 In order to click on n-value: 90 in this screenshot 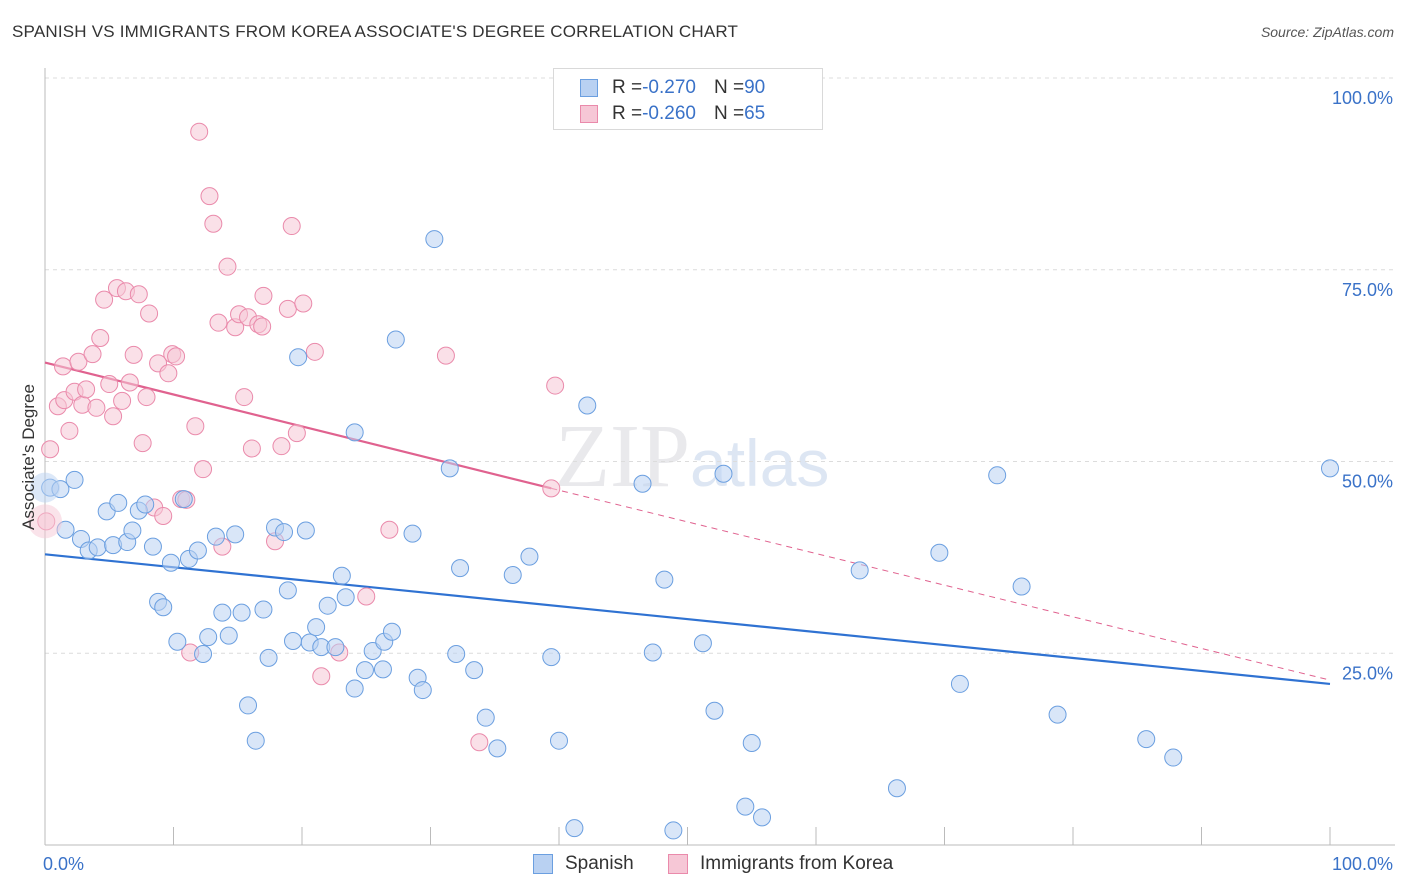, I will do `click(755, 87)`.